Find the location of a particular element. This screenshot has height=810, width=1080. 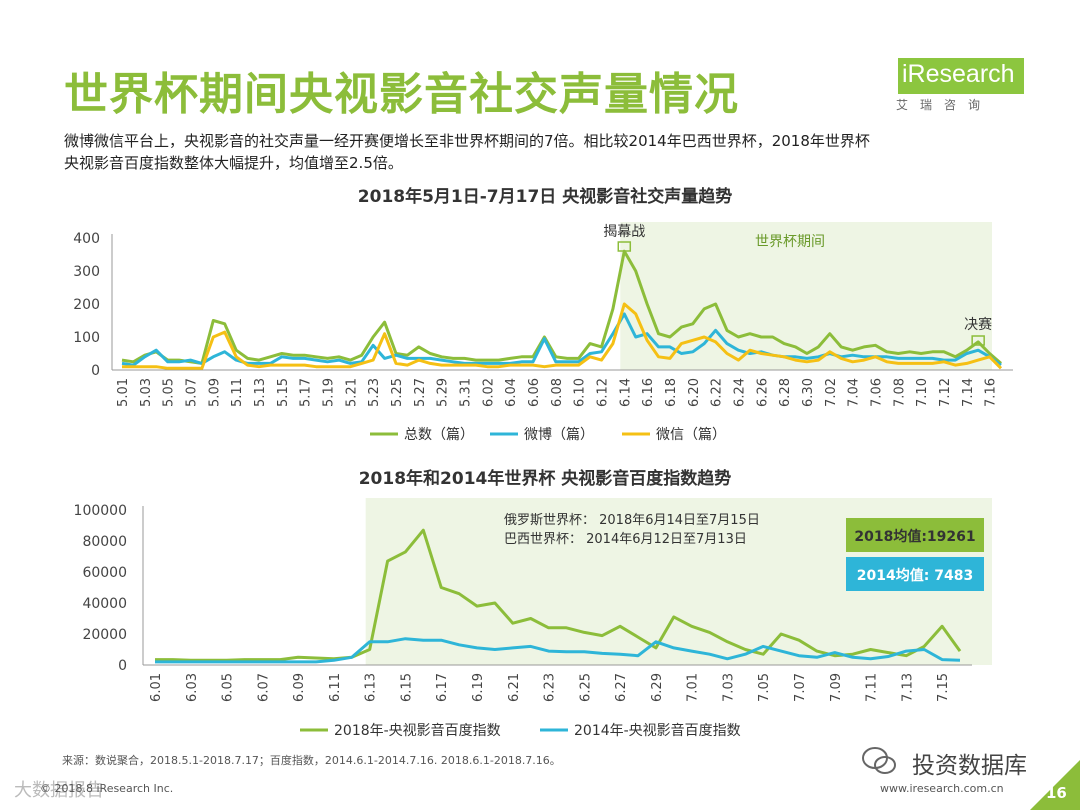

avg-2018-label: 2018均值:19261 is located at coordinates (914, 536).